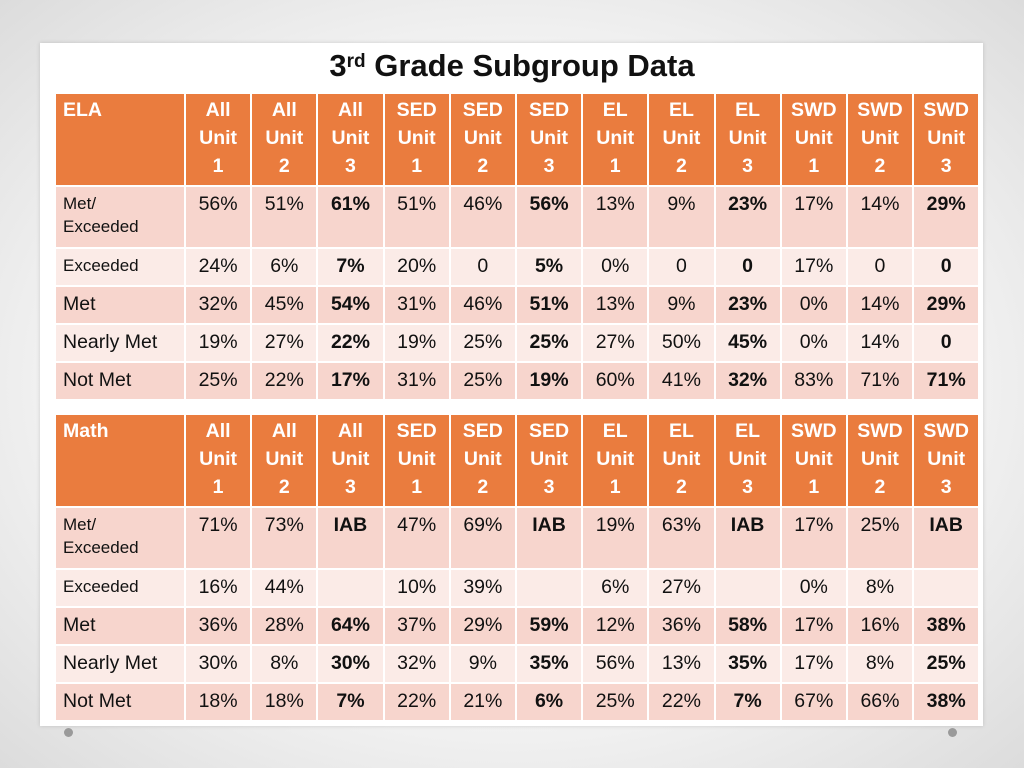  Describe the element at coordinates (68, 732) in the screenshot. I see `corner-dot-left` at that location.